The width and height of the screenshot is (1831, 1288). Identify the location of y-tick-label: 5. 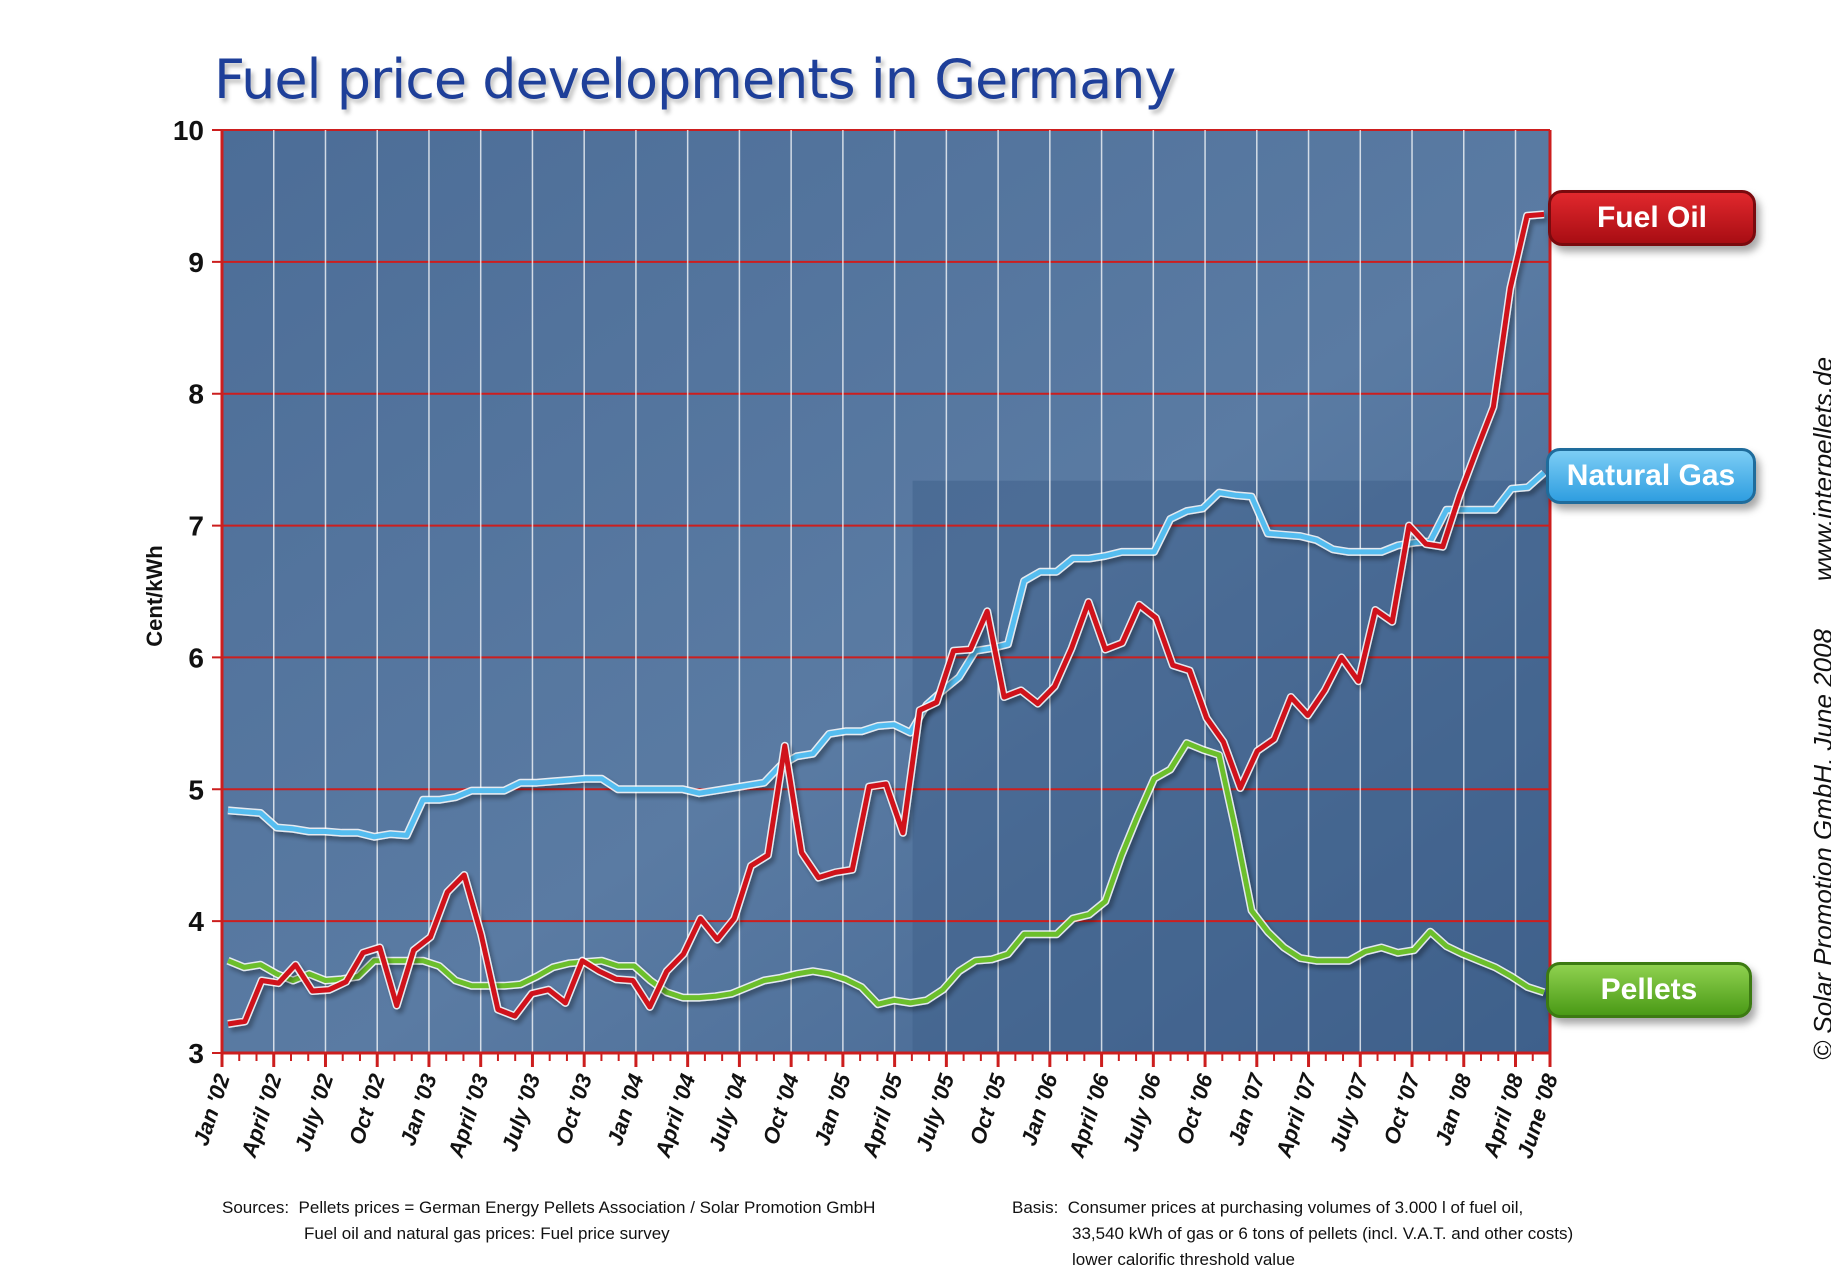
(196, 789).